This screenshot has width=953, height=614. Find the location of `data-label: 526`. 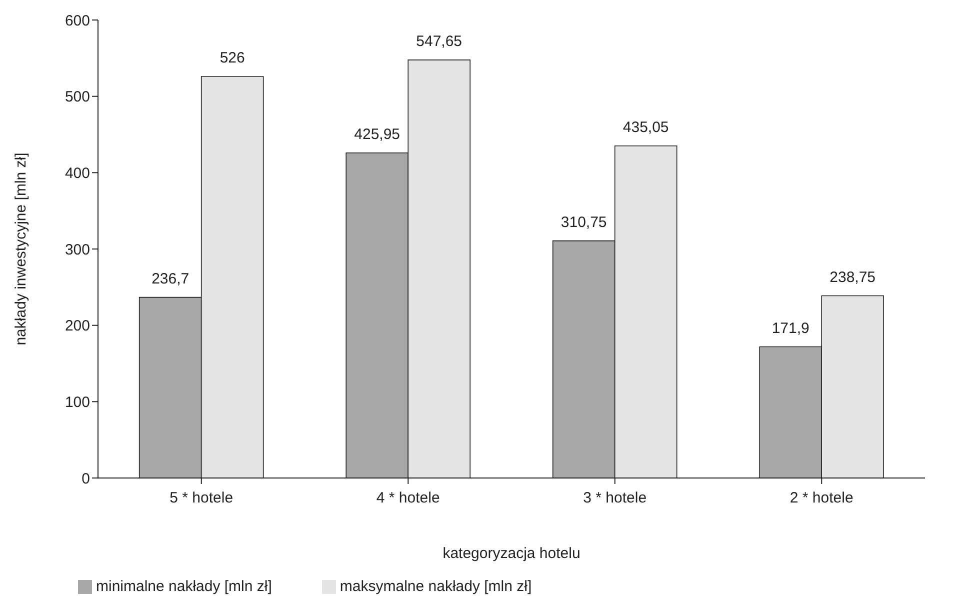

data-label: 526 is located at coordinates (232, 57).